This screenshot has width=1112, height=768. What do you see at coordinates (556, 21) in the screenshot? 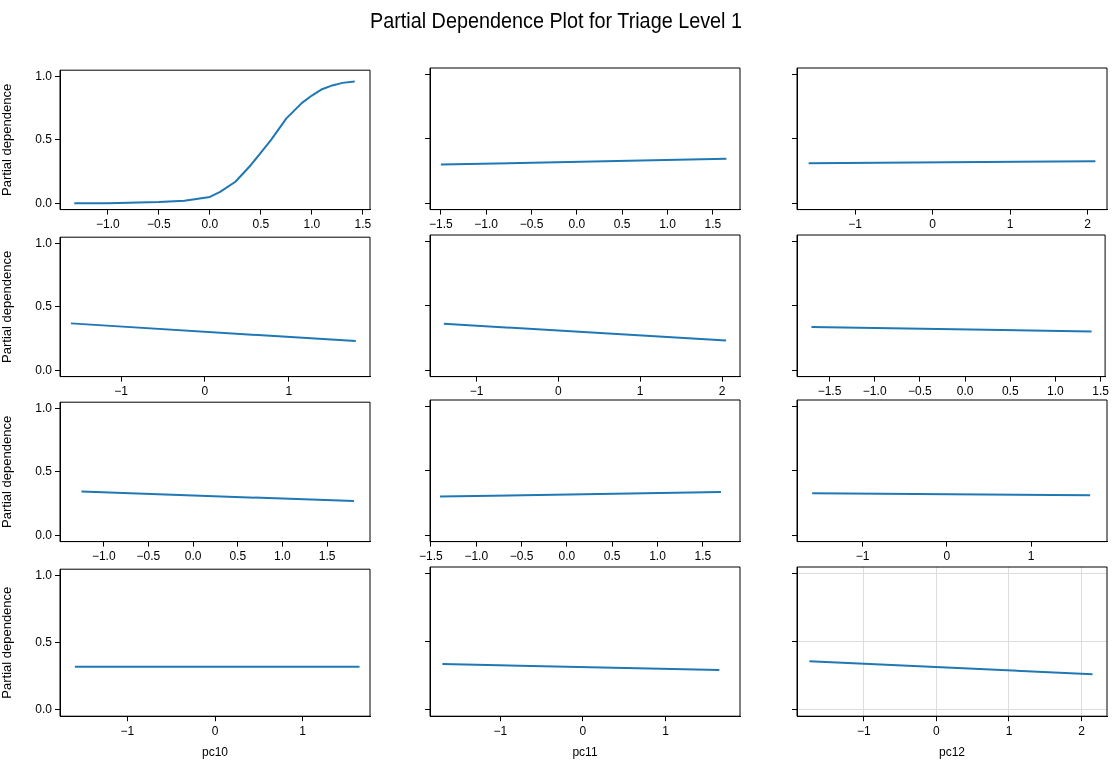
I see `chart-title: Partial Dependence Plot for Triage Level 1` at bounding box center [556, 21].